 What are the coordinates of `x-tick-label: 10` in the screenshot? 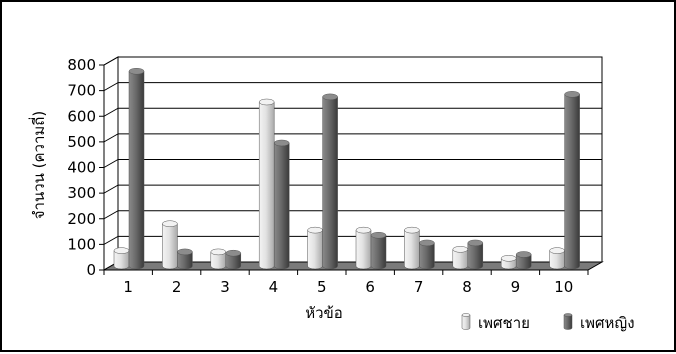 It's located at (563, 287).